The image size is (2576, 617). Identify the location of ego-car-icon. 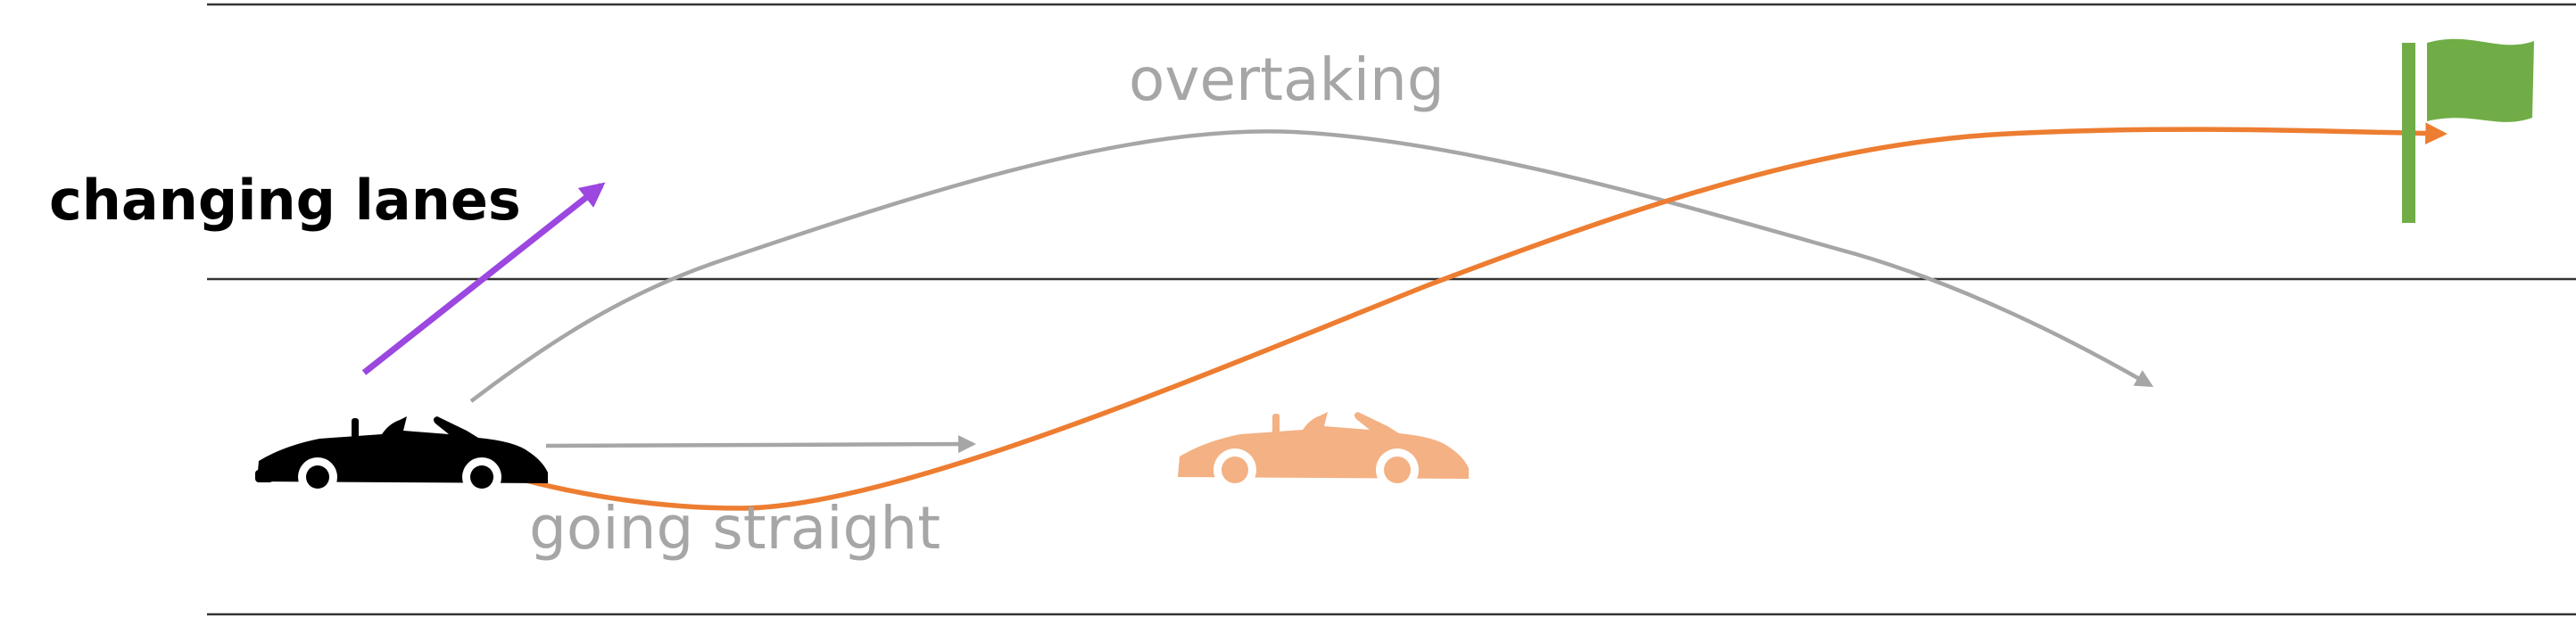
(401, 456).